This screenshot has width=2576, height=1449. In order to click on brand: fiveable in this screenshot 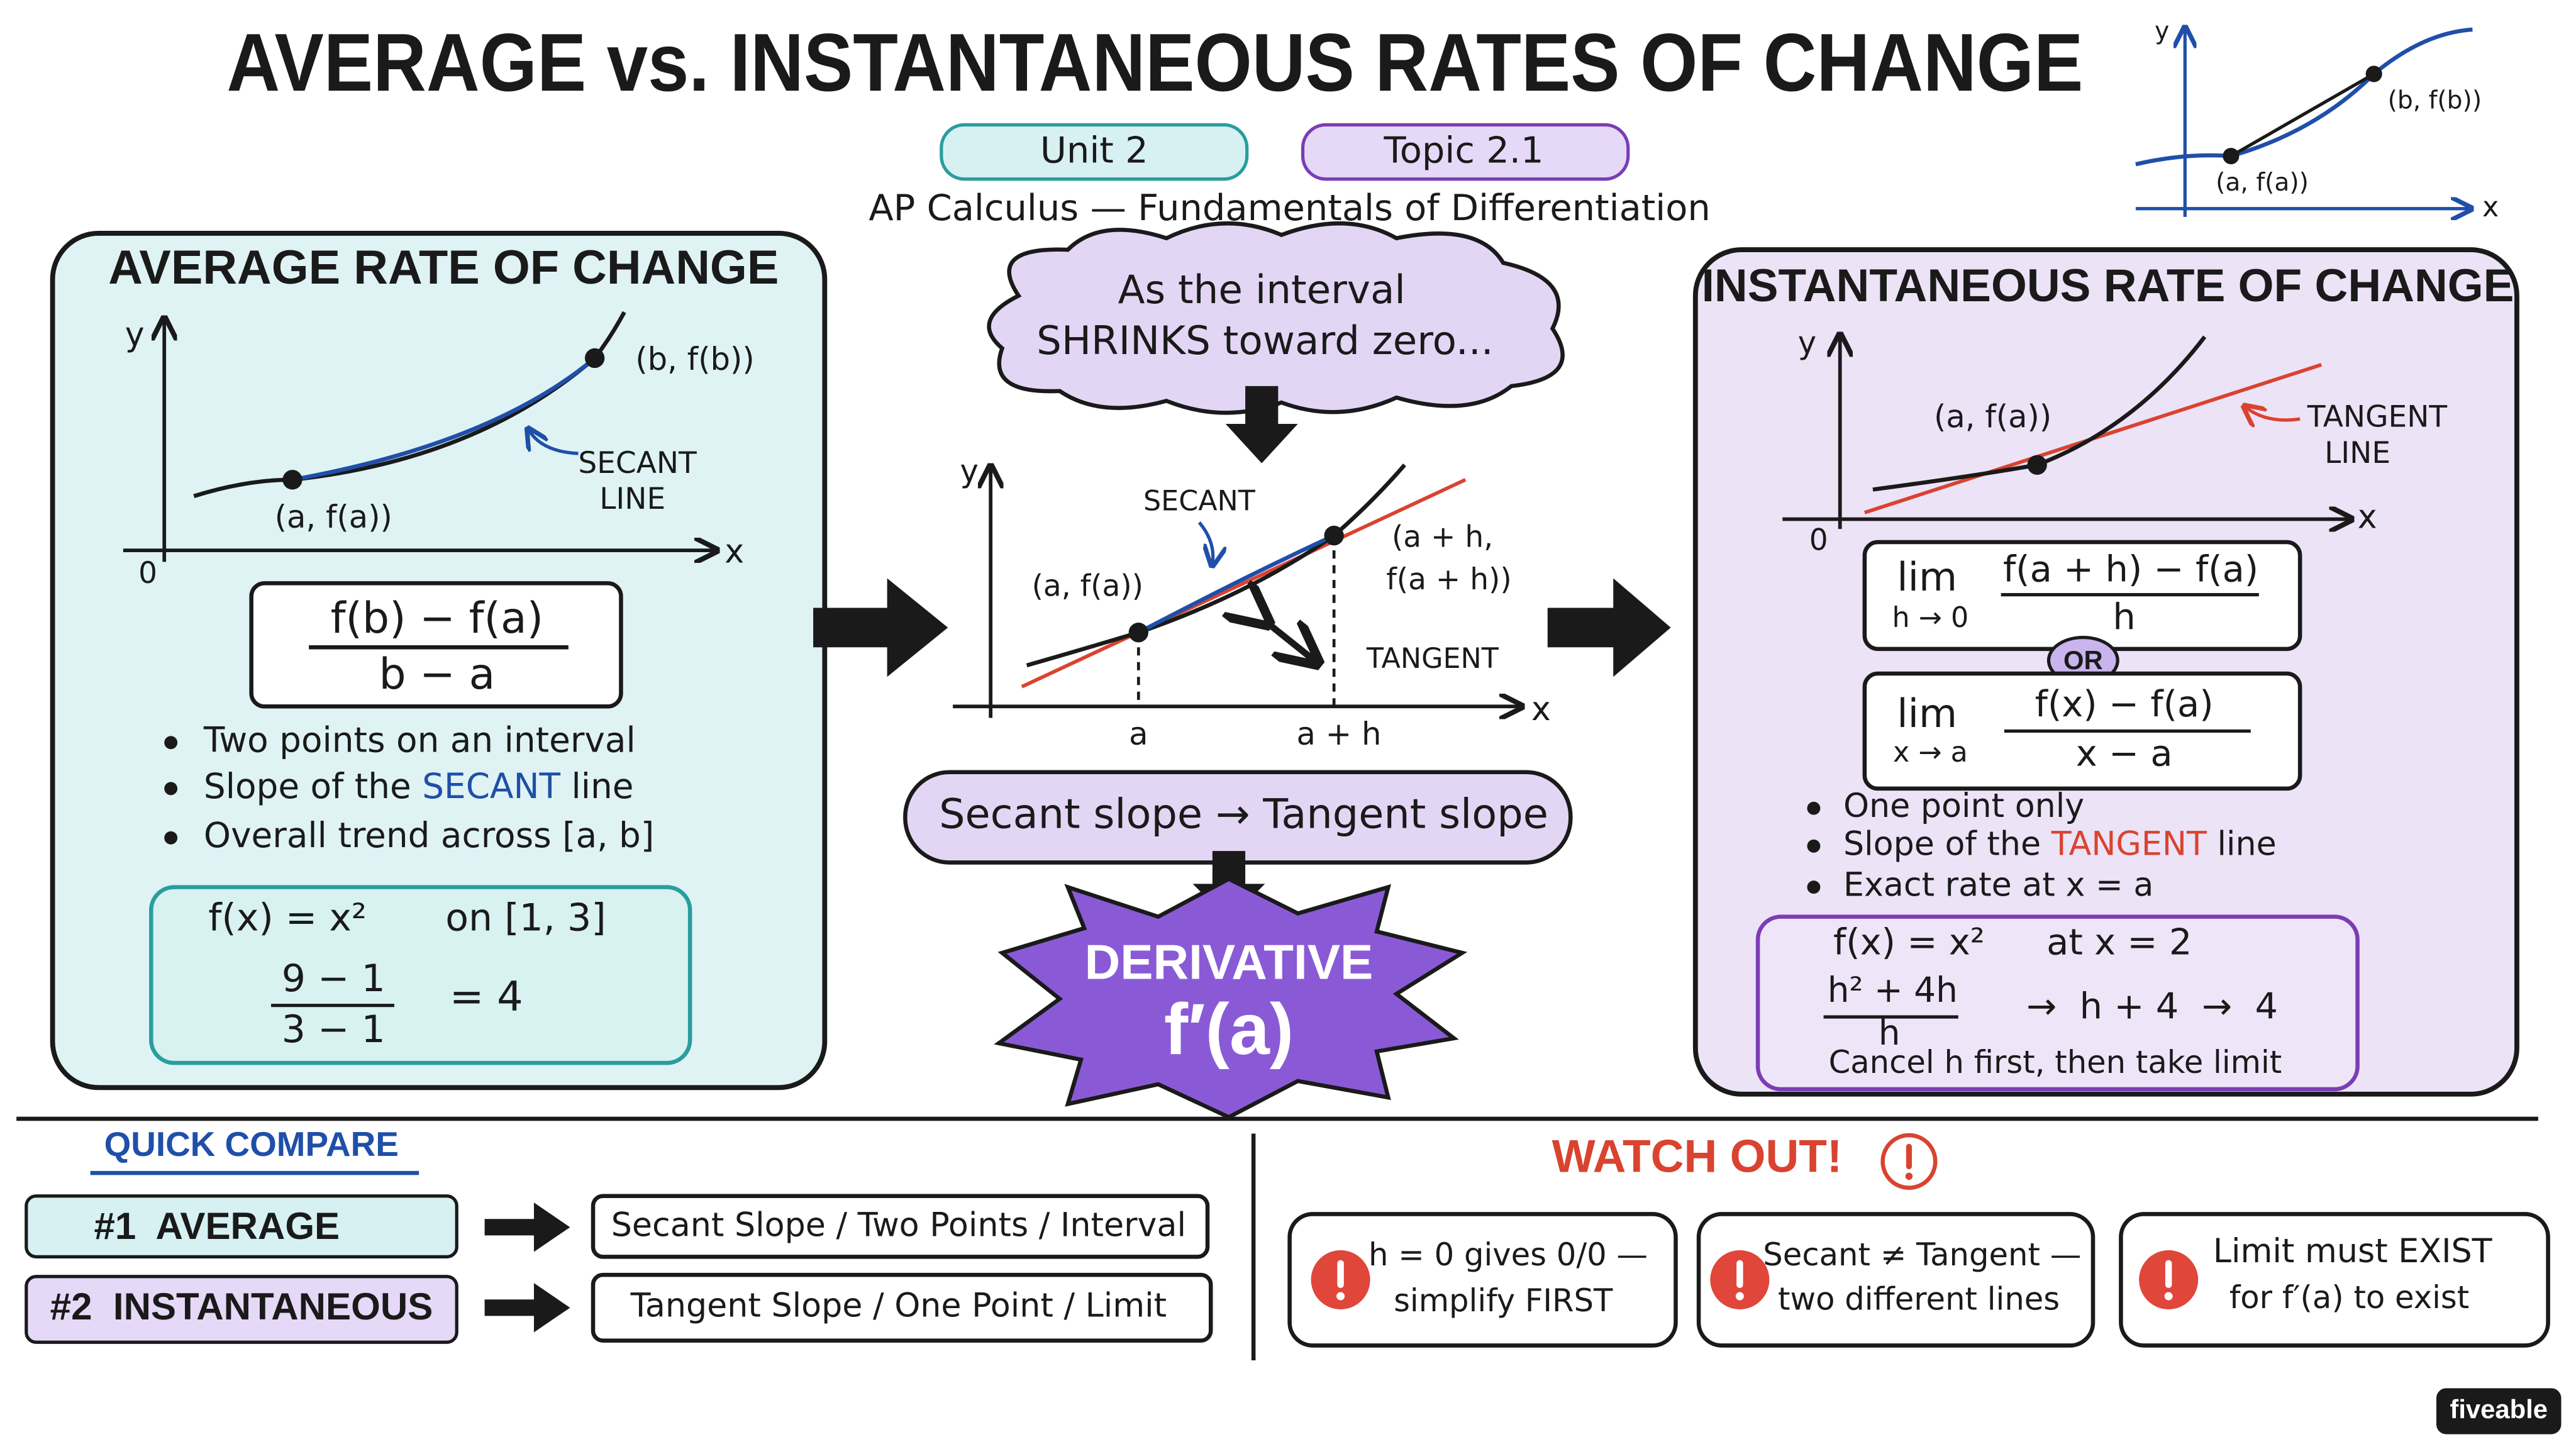, I will do `click(2499, 1409)`.